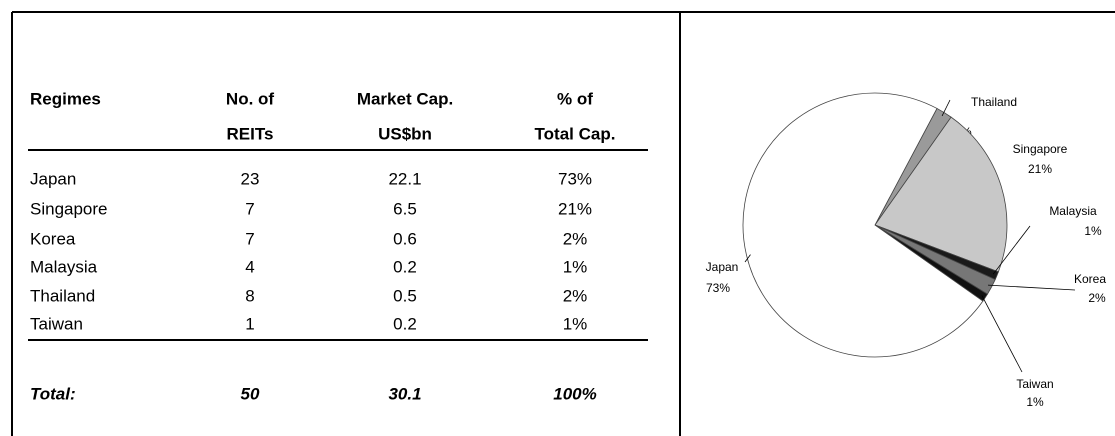  I want to click on table-cell: Taiwan, so click(56, 323).